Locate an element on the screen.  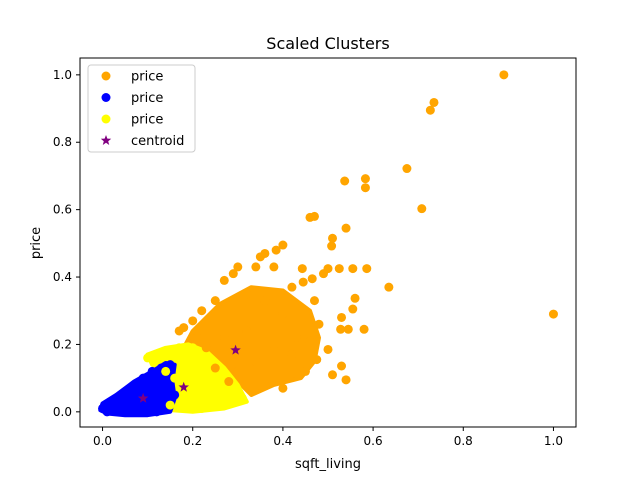
y-tick-label: 0.4 is located at coordinates (62, 277).